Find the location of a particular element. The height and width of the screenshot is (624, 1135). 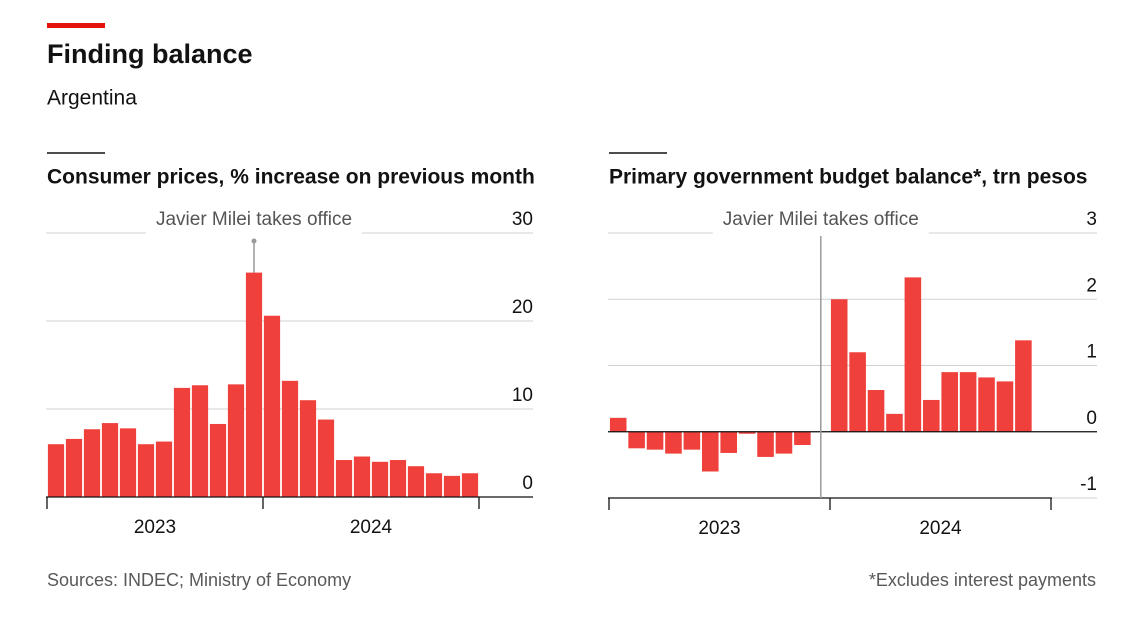

y-tick-label: 2 is located at coordinates (1091, 285).